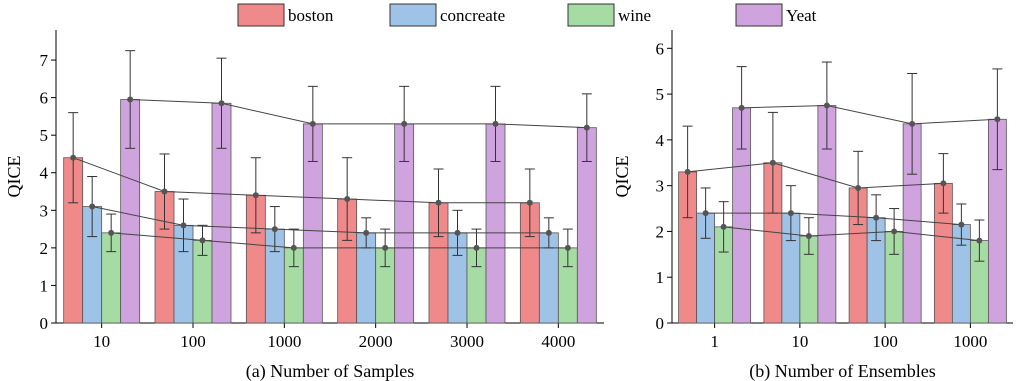  What do you see at coordinates (527, 15) in the screenshot?
I see `legend: boston concreate wine Yeat` at bounding box center [527, 15].